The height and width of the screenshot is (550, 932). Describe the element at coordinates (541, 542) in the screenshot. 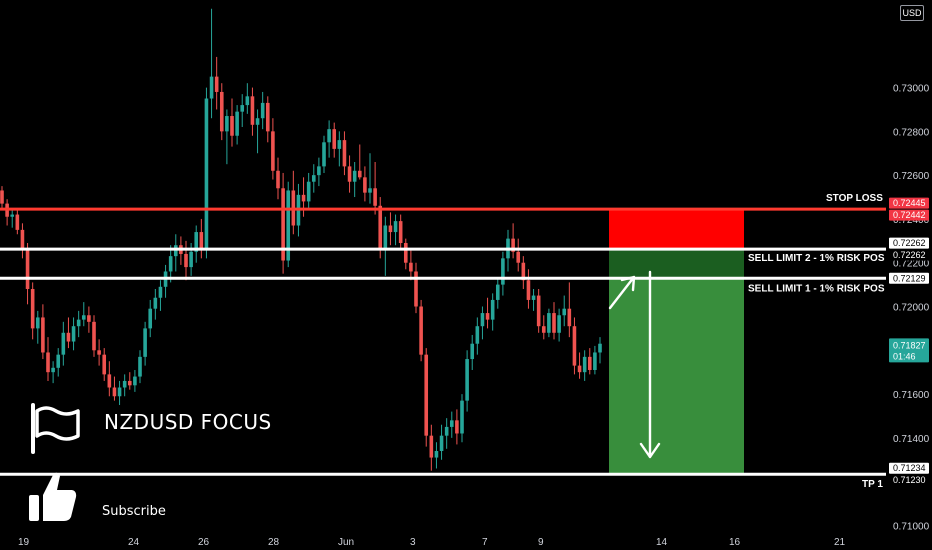

I see `x-tick-label: 9` at that location.